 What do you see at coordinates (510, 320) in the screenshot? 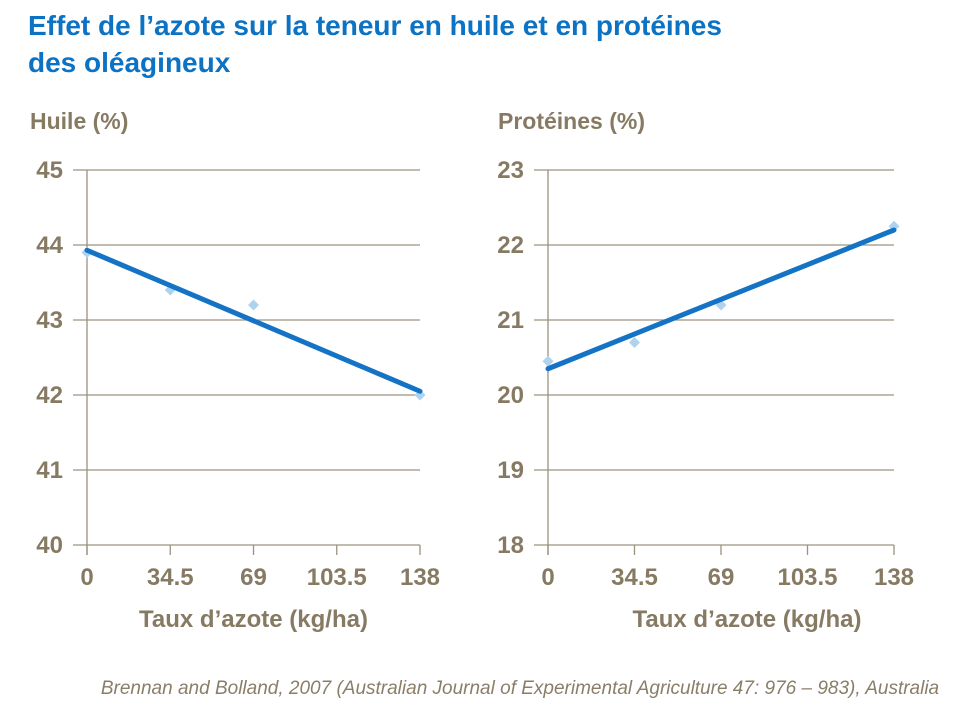
I see `y-tick-label: 21` at bounding box center [510, 320].